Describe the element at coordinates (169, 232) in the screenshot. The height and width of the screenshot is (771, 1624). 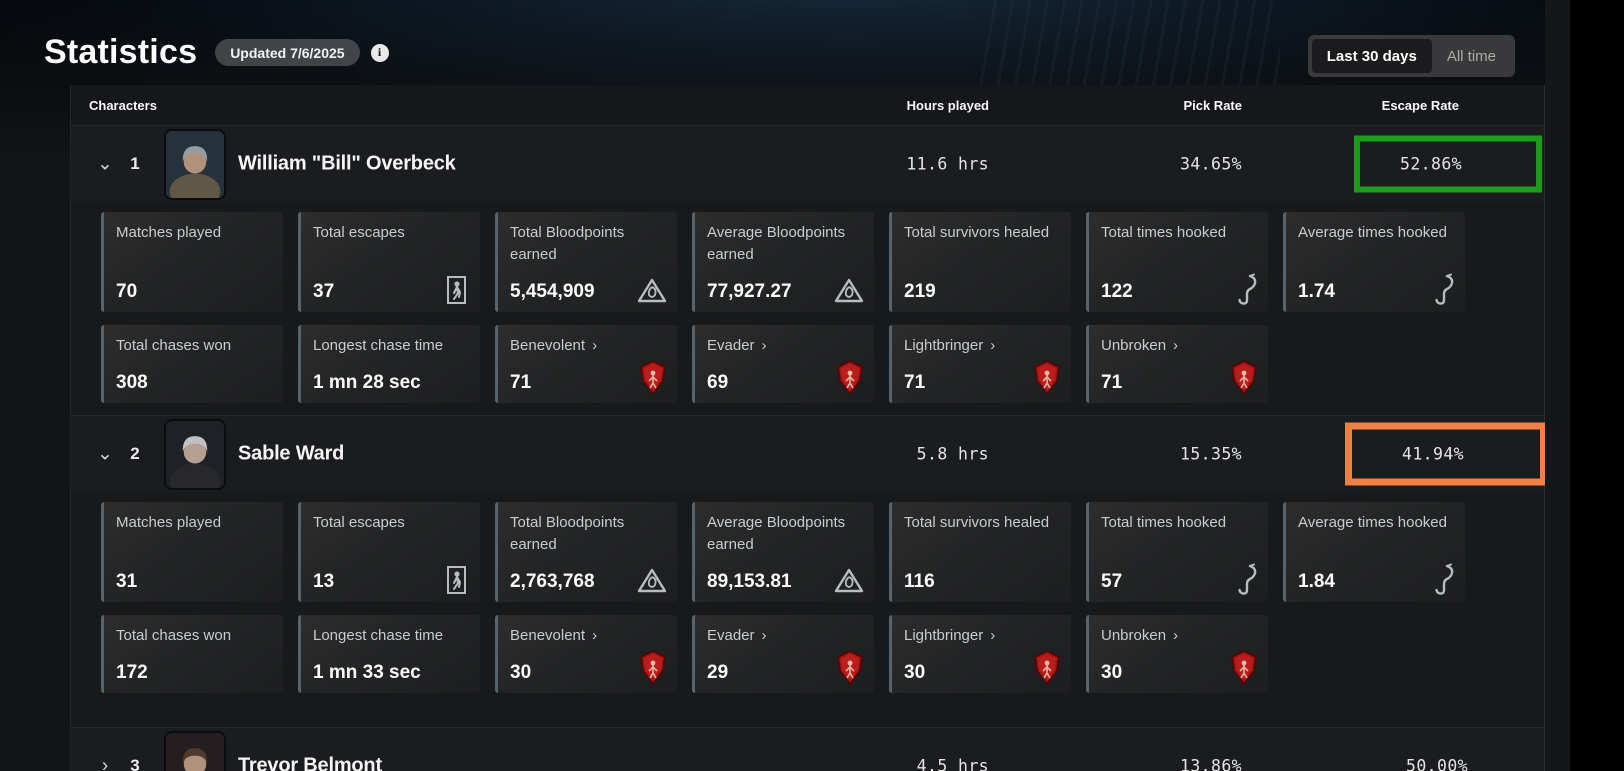
I see `stat-label: Matches played` at that location.